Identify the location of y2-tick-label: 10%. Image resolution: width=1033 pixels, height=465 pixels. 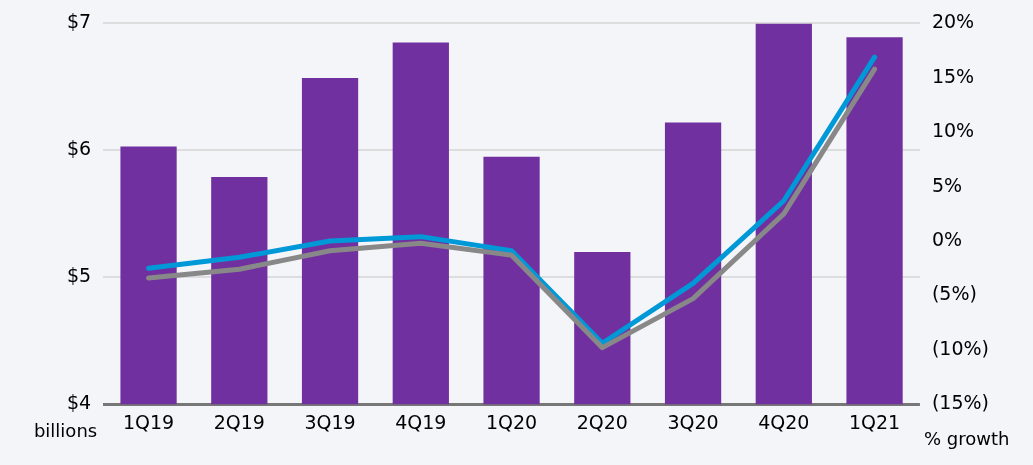
(953, 130).